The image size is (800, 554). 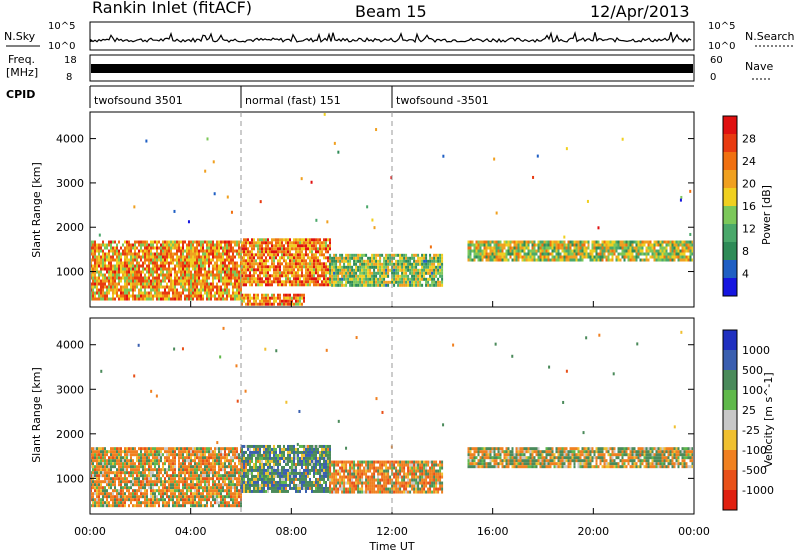 What do you see at coordinates (749, 229) in the screenshot?
I see `power-colorbar-tick: 12` at bounding box center [749, 229].